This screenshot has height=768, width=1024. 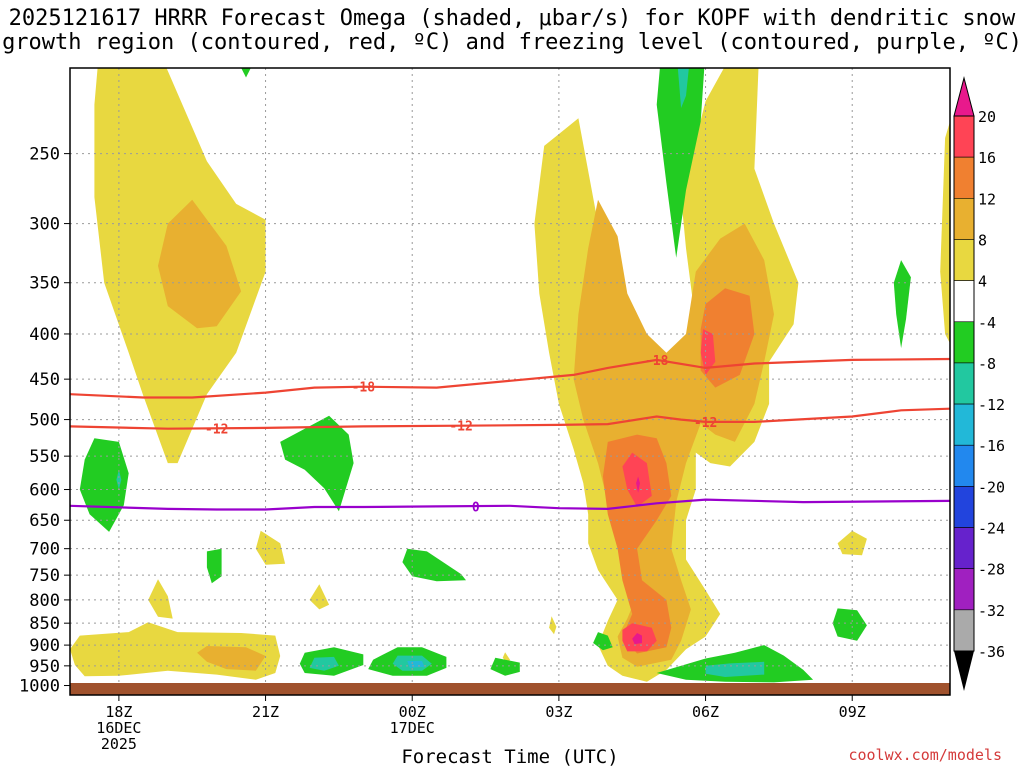 I want to click on colorbar-label: -4, so click(x=987, y=323).